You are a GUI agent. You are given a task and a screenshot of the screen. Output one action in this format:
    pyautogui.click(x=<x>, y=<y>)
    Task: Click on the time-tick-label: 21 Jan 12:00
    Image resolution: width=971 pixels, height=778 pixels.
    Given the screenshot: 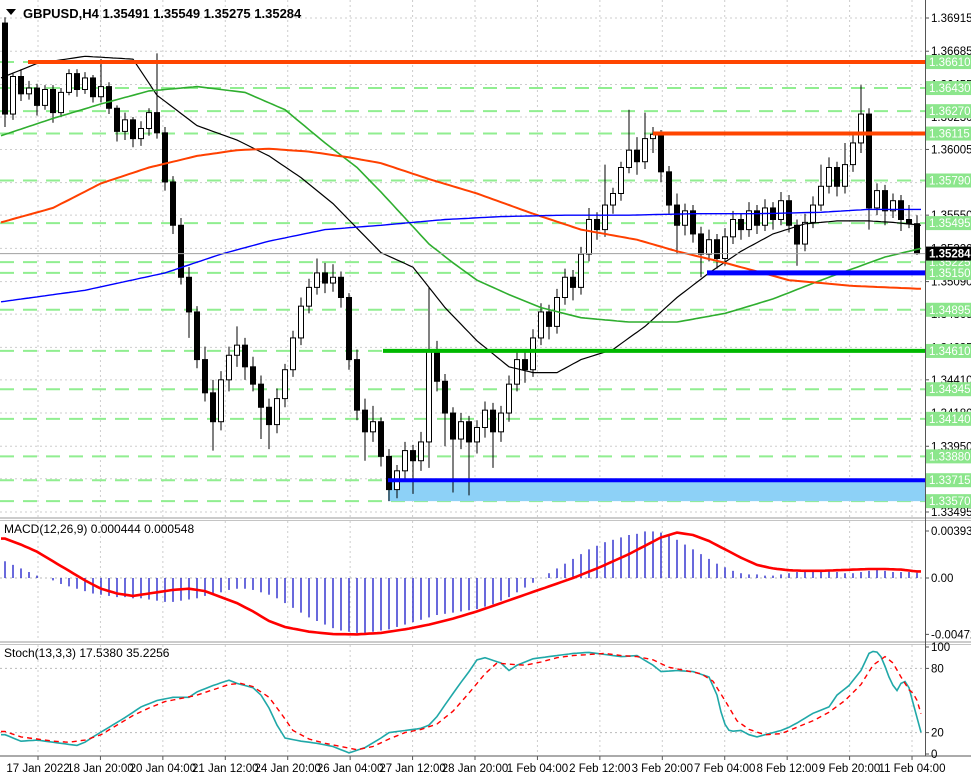 What is the action you would take?
    pyautogui.click(x=225, y=769)
    